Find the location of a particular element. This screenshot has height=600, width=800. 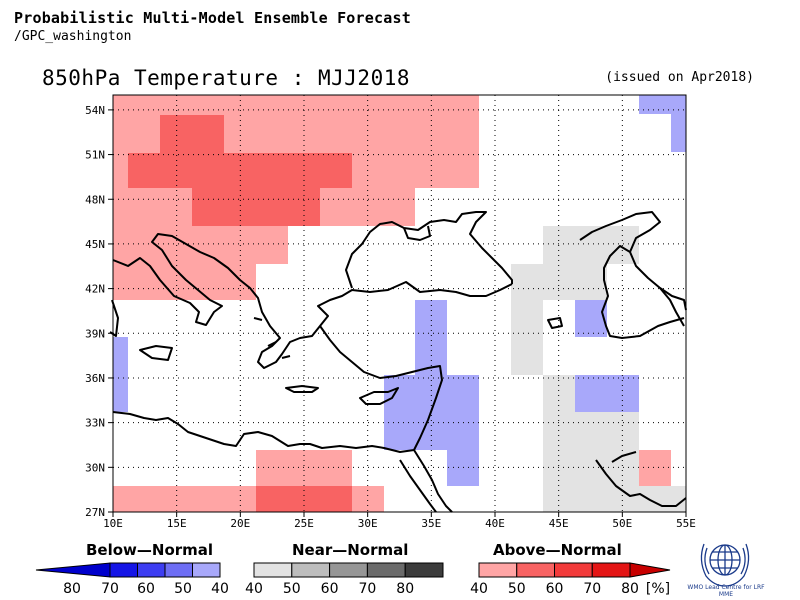

longitude-labels: 10E 15E 20E 25E 30E 35E 40E 45E 50E 55E is located at coordinates (399, 521).